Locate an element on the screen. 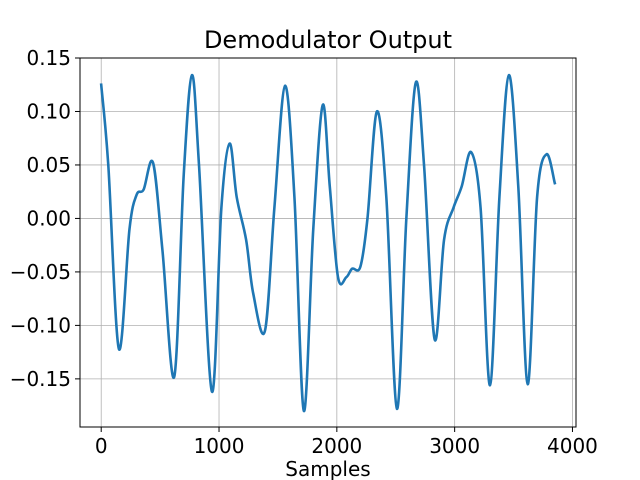  x-tick-label: 1000 is located at coordinates (219, 446).